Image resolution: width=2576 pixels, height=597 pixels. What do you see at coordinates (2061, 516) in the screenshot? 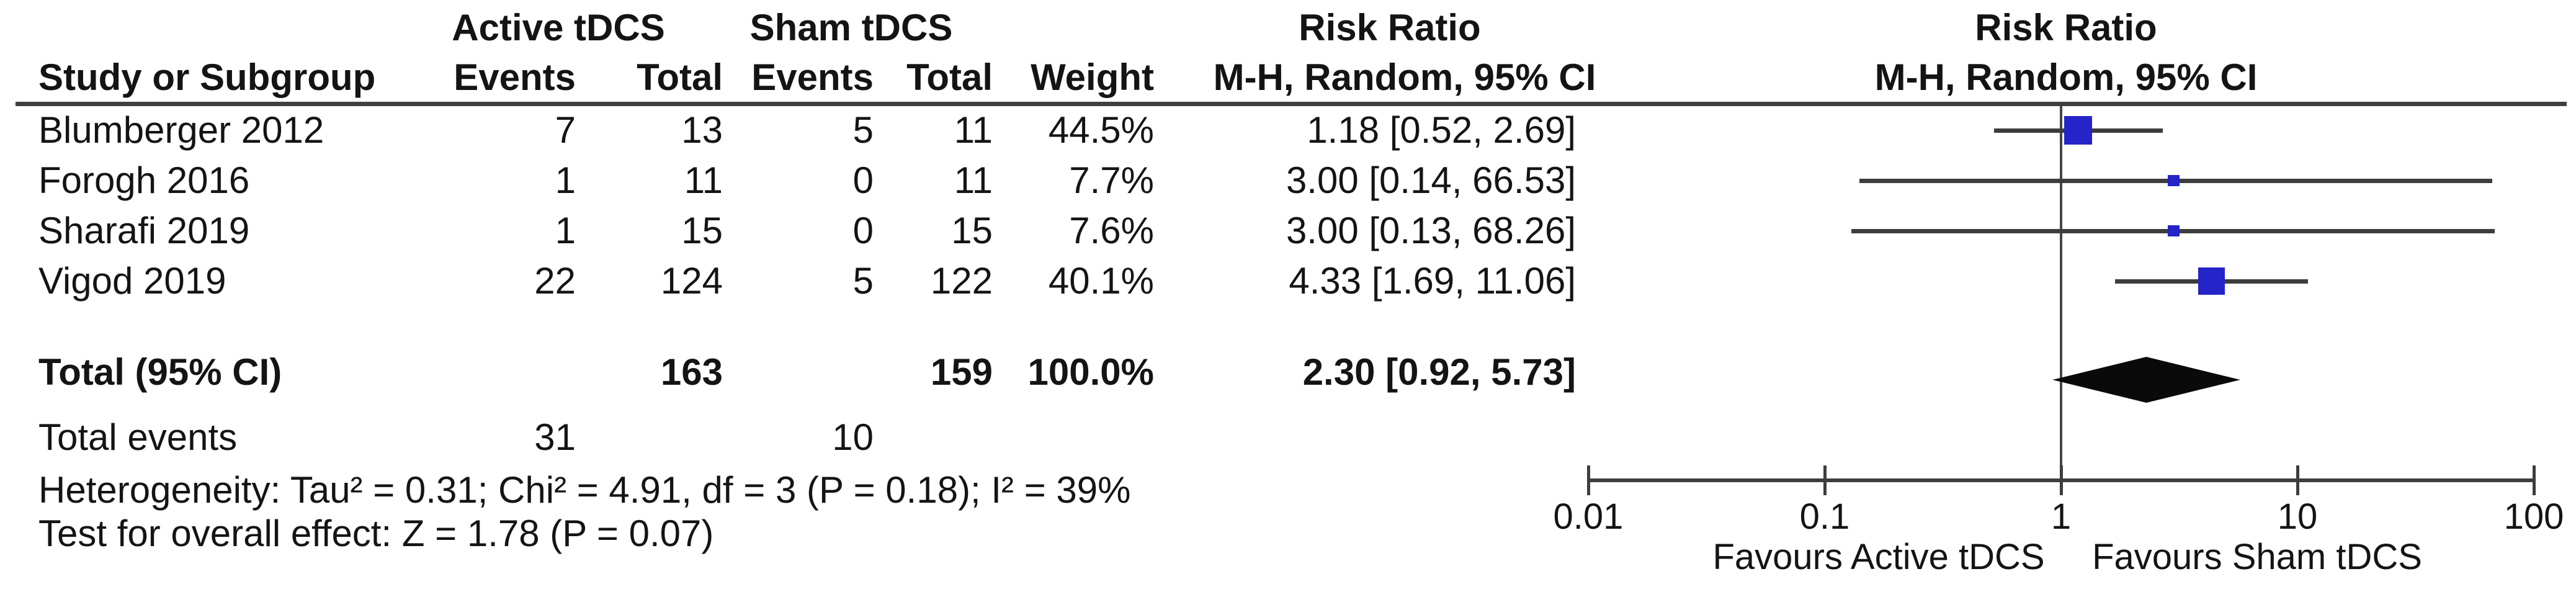
I see `x-axis-tick-label: 1` at bounding box center [2061, 516].